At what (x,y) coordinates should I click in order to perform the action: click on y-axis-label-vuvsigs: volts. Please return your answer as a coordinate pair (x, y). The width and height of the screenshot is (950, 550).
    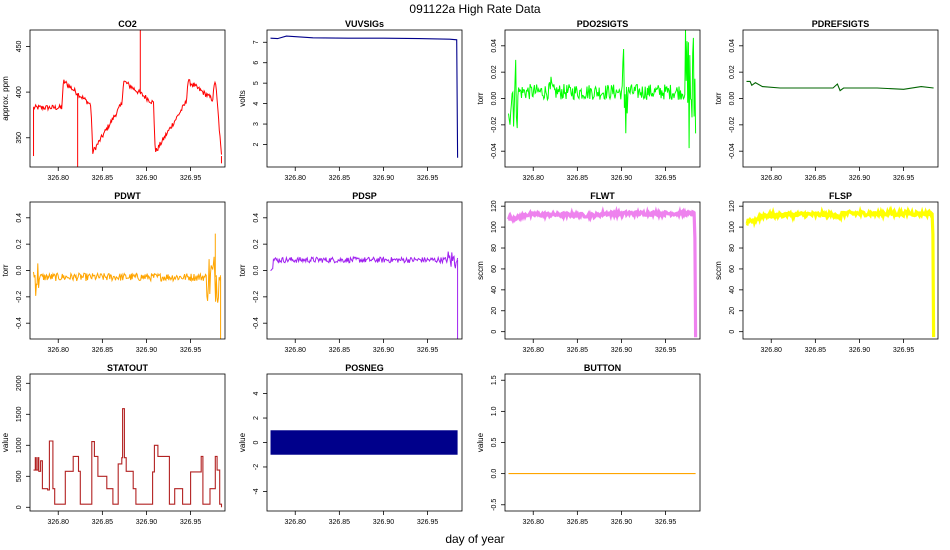
    Looking at the image, I should click on (242, 98).